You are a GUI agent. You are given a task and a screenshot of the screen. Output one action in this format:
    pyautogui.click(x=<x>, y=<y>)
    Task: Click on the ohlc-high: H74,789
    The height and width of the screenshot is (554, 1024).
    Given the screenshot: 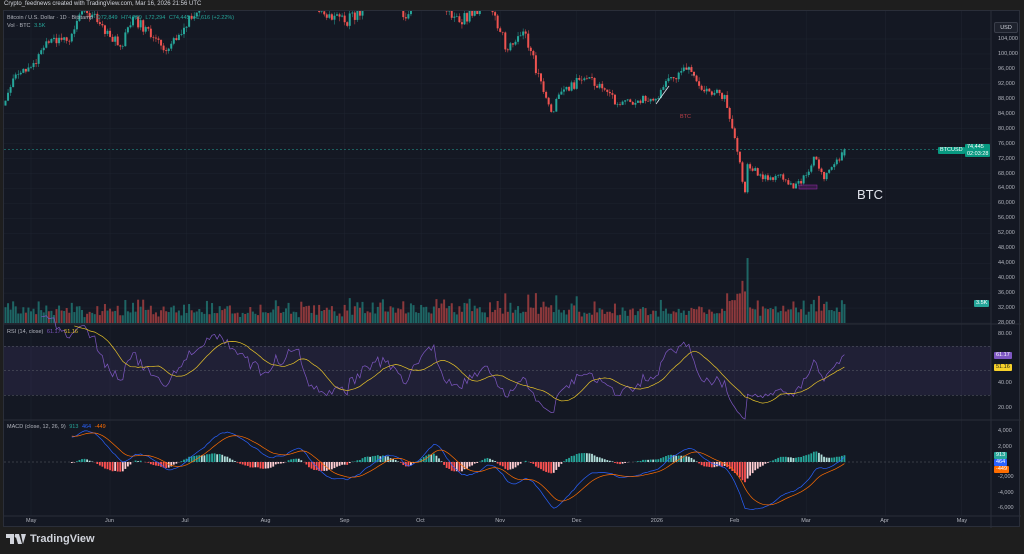 What is the action you would take?
    pyautogui.click(x=131, y=18)
    